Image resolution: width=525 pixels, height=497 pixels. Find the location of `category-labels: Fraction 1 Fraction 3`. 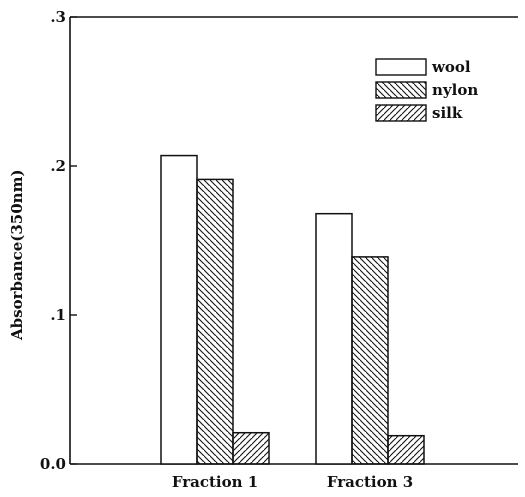

category-labels: Fraction 1 Fraction 3 is located at coordinates (292, 482).